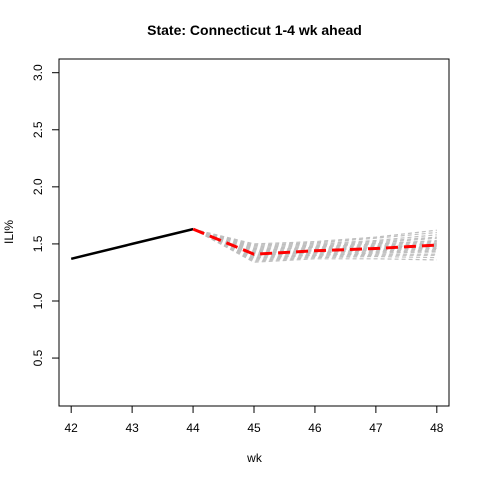 The image size is (480, 480). What do you see at coordinates (254, 428) in the screenshot?
I see `x-tick-label: 45` at bounding box center [254, 428].